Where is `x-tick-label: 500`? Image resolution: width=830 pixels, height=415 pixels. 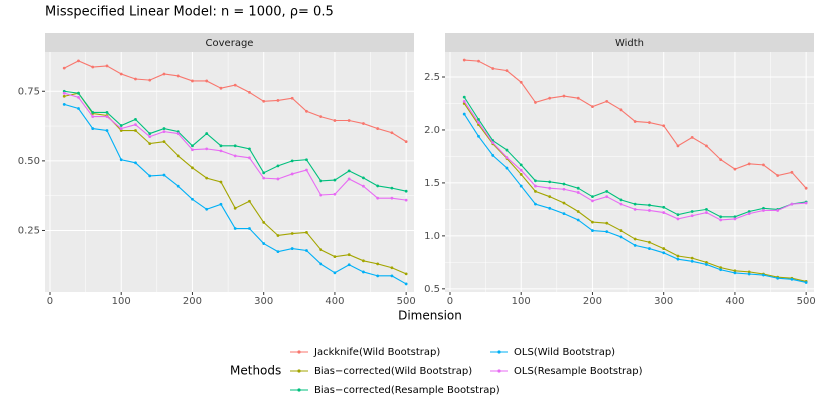
x-tick-label: 500 is located at coordinates (406, 301).